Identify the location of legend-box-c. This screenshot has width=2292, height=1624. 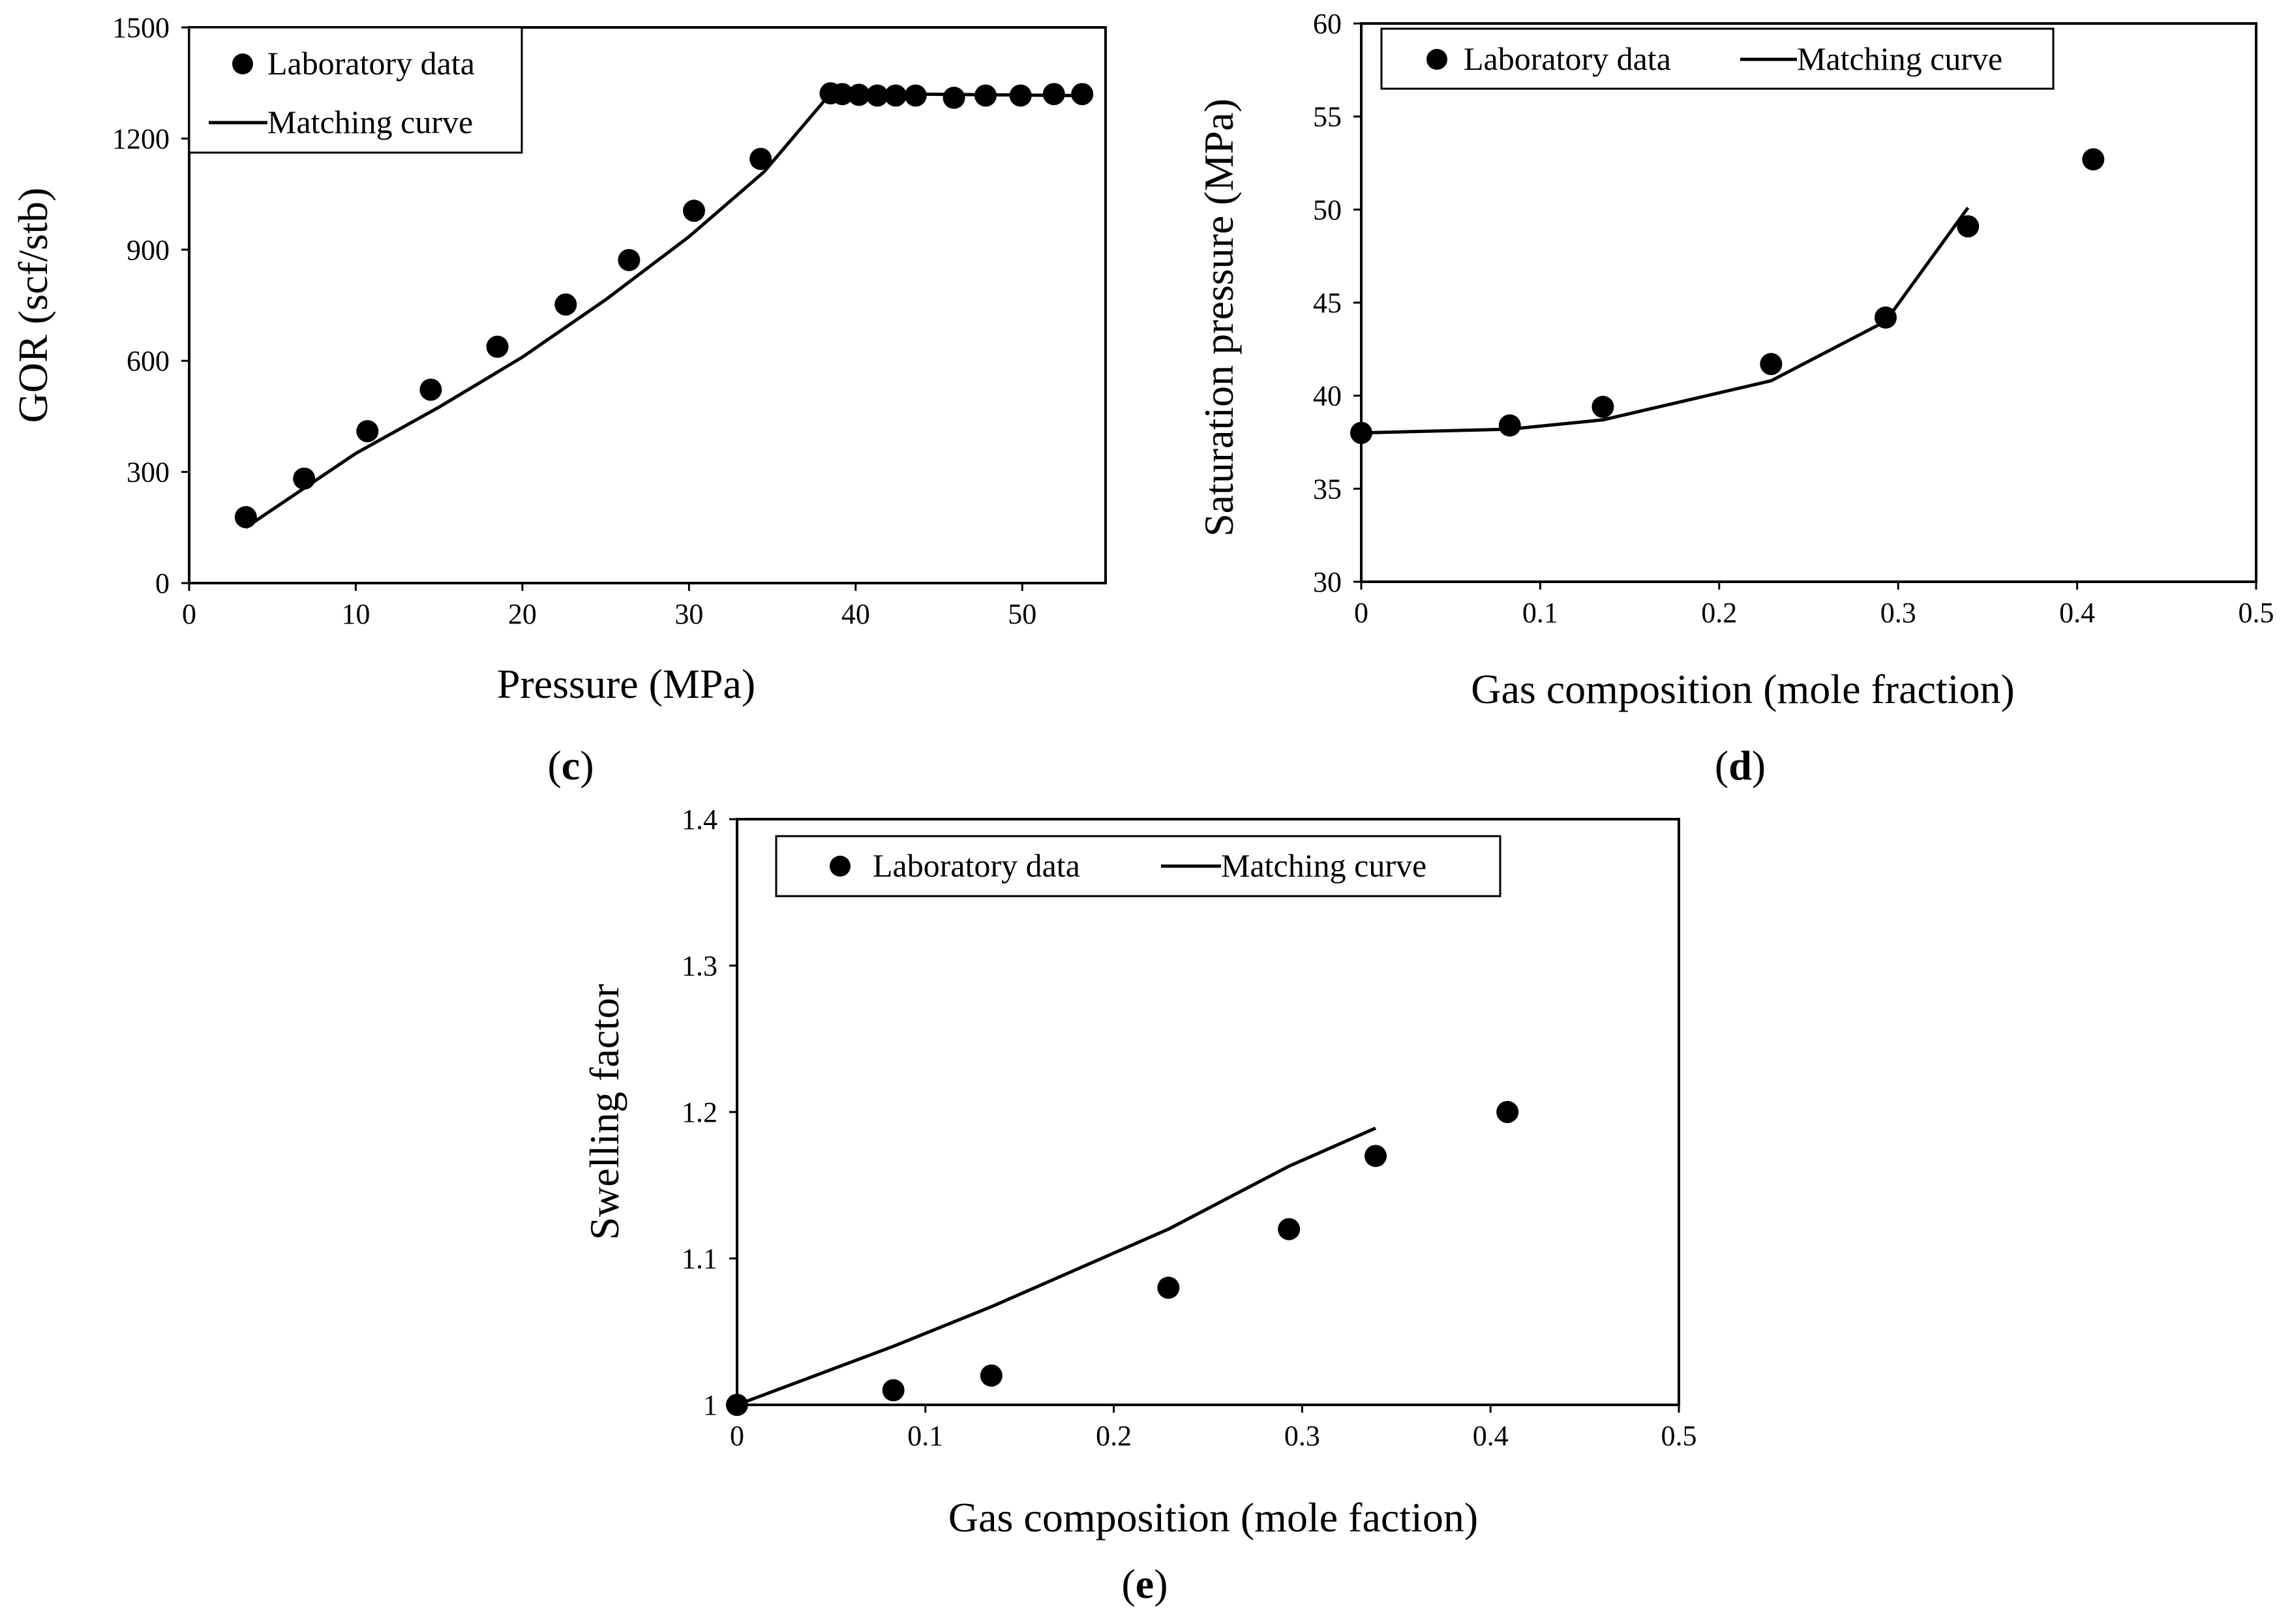
(355, 90).